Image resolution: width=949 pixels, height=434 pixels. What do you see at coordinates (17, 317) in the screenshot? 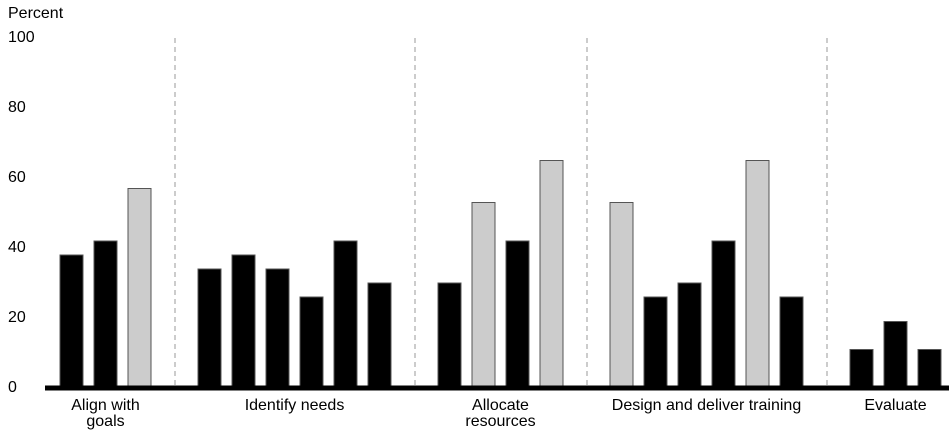
I see `y-tick-label: 20` at bounding box center [17, 317].